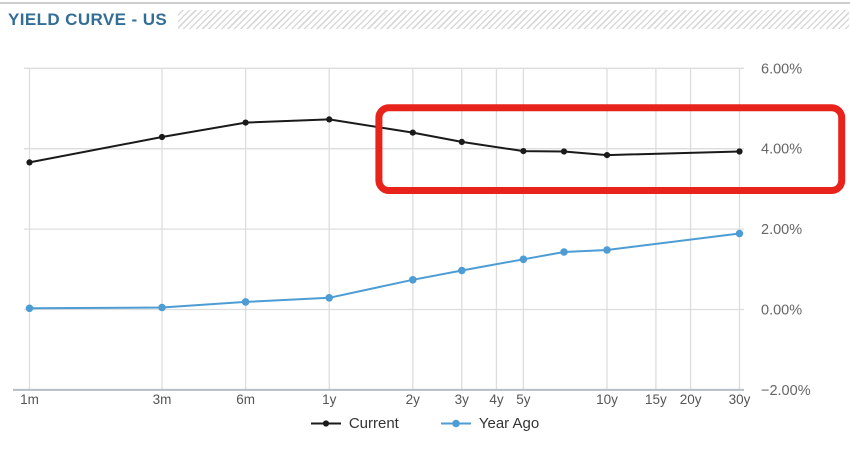 This screenshot has width=850, height=467. Describe the element at coordinates (88, 19) in the screenshot. I see `page-title: YIELD CURVE - US` at that location.